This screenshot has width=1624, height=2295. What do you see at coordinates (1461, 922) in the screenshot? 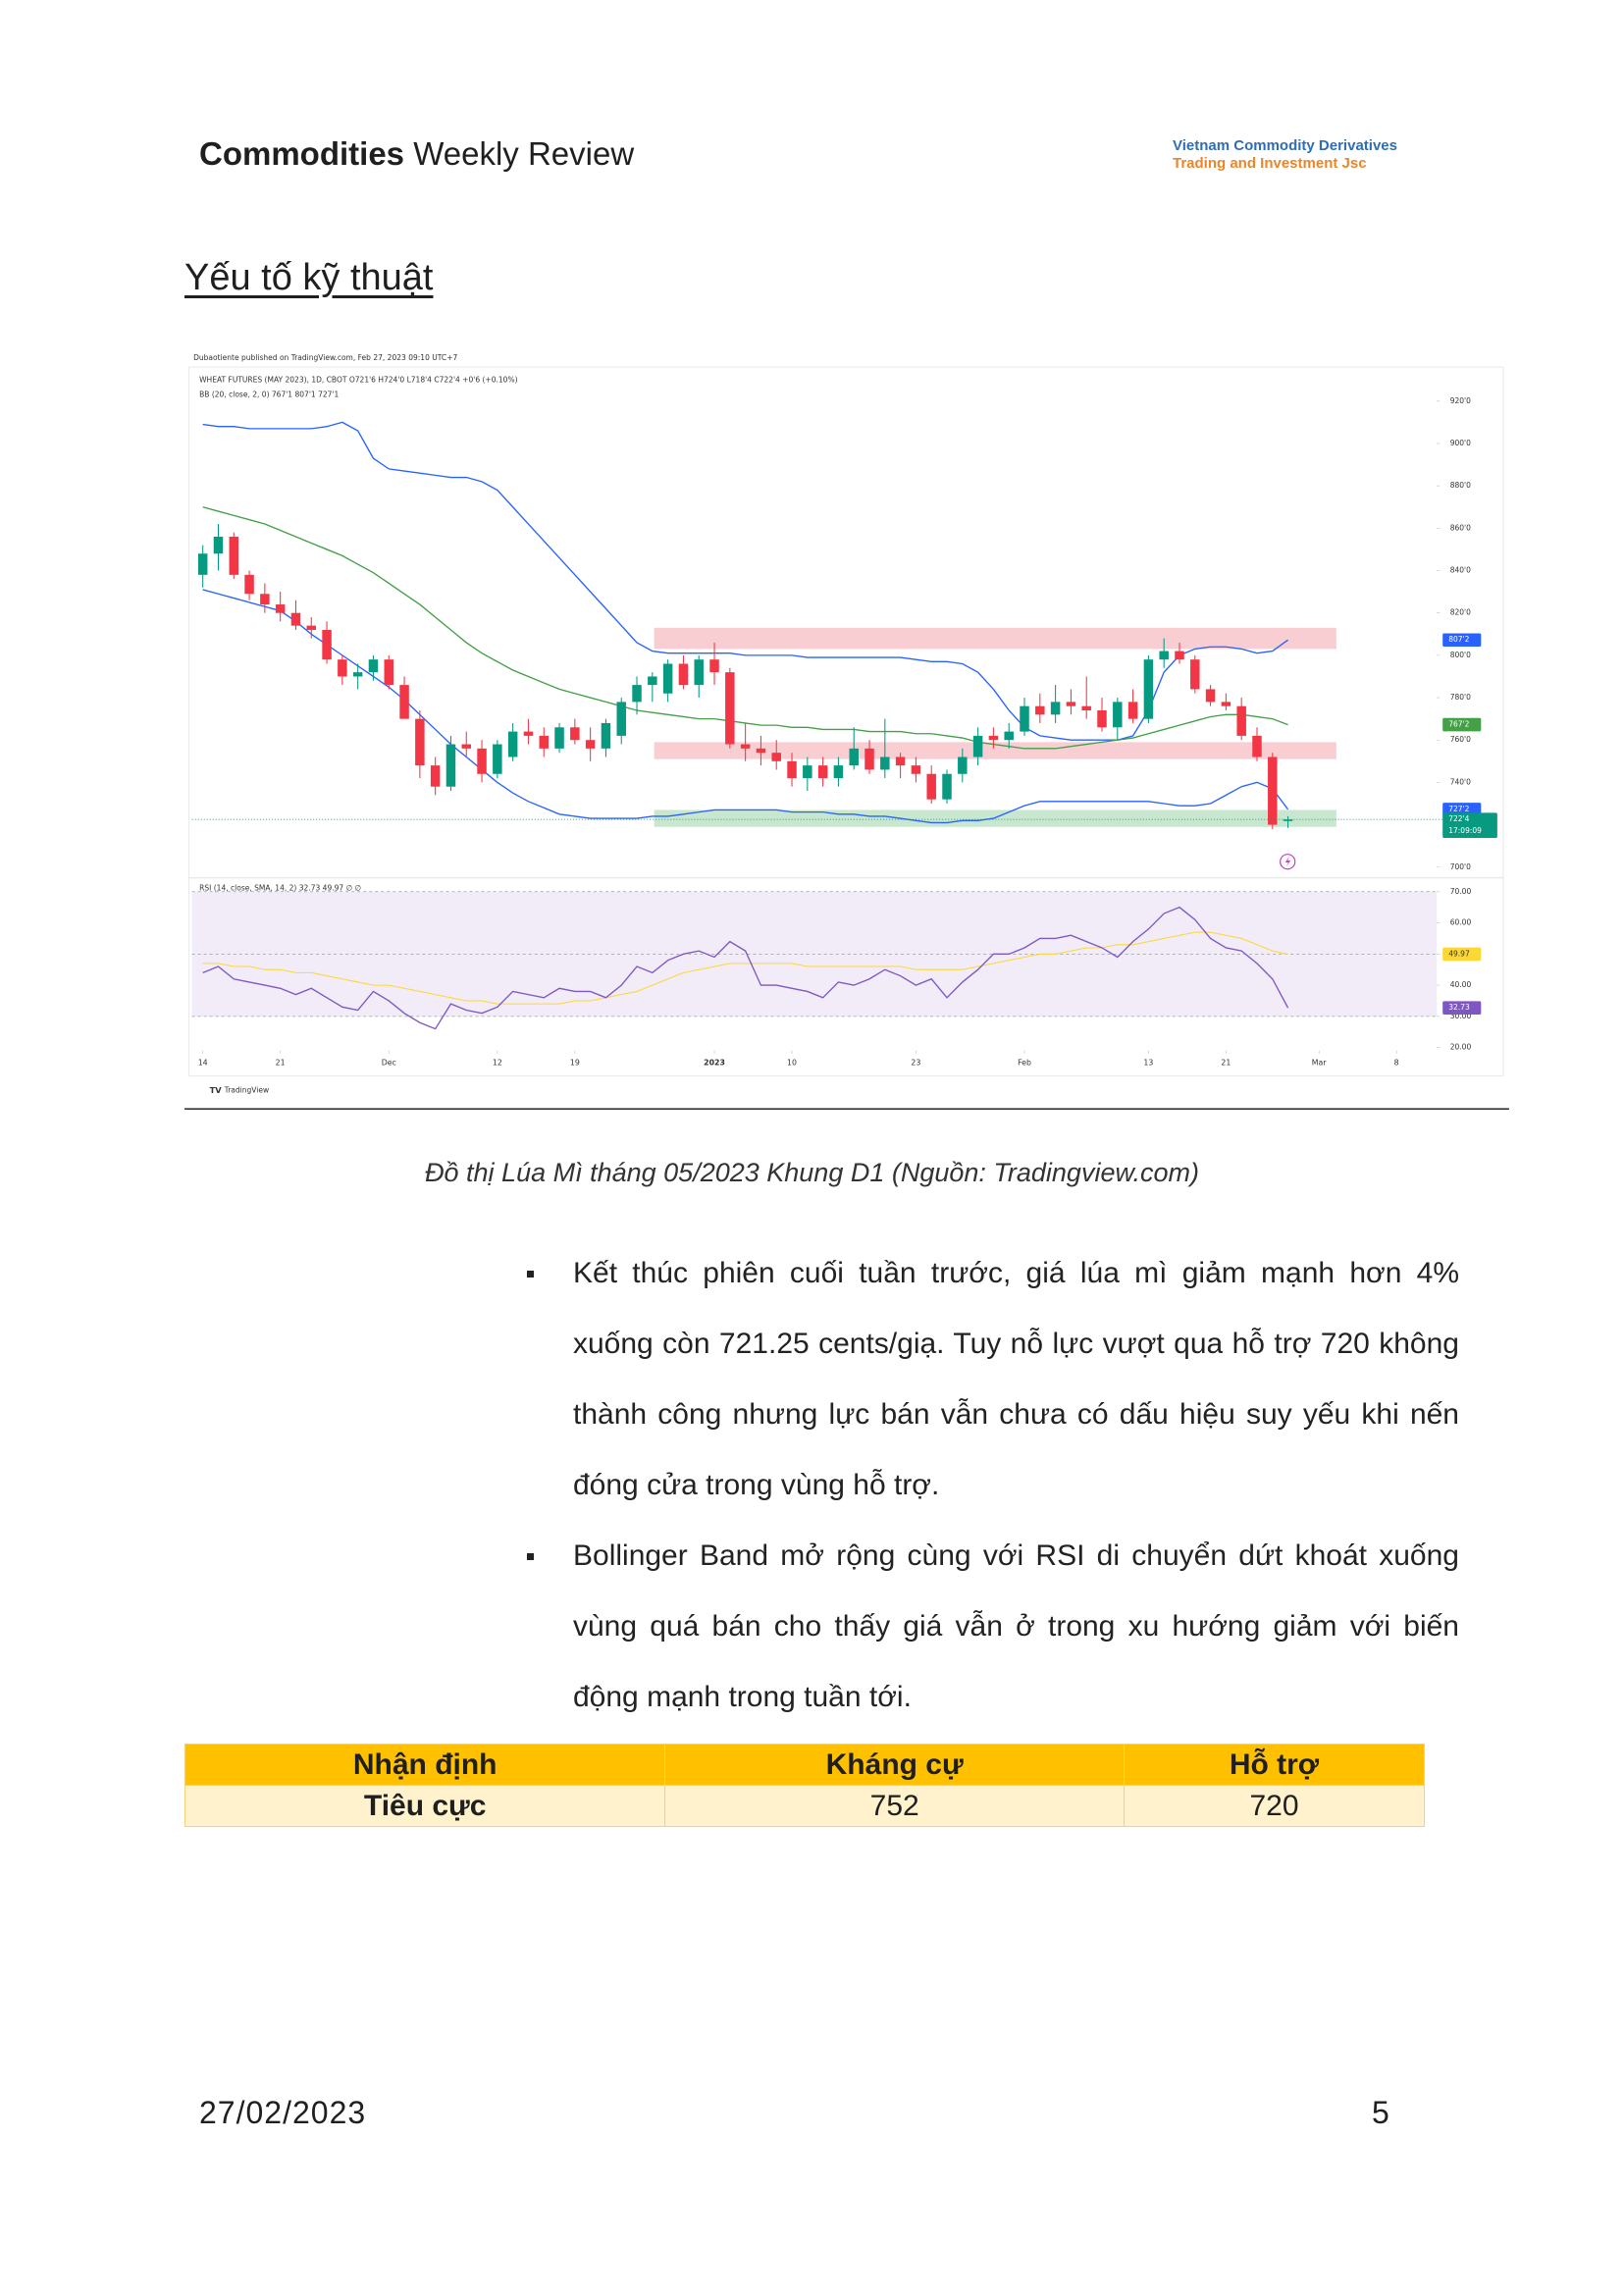
I see `rsi-y-tick-label: 60.00` at bounding box center [1461, 922].